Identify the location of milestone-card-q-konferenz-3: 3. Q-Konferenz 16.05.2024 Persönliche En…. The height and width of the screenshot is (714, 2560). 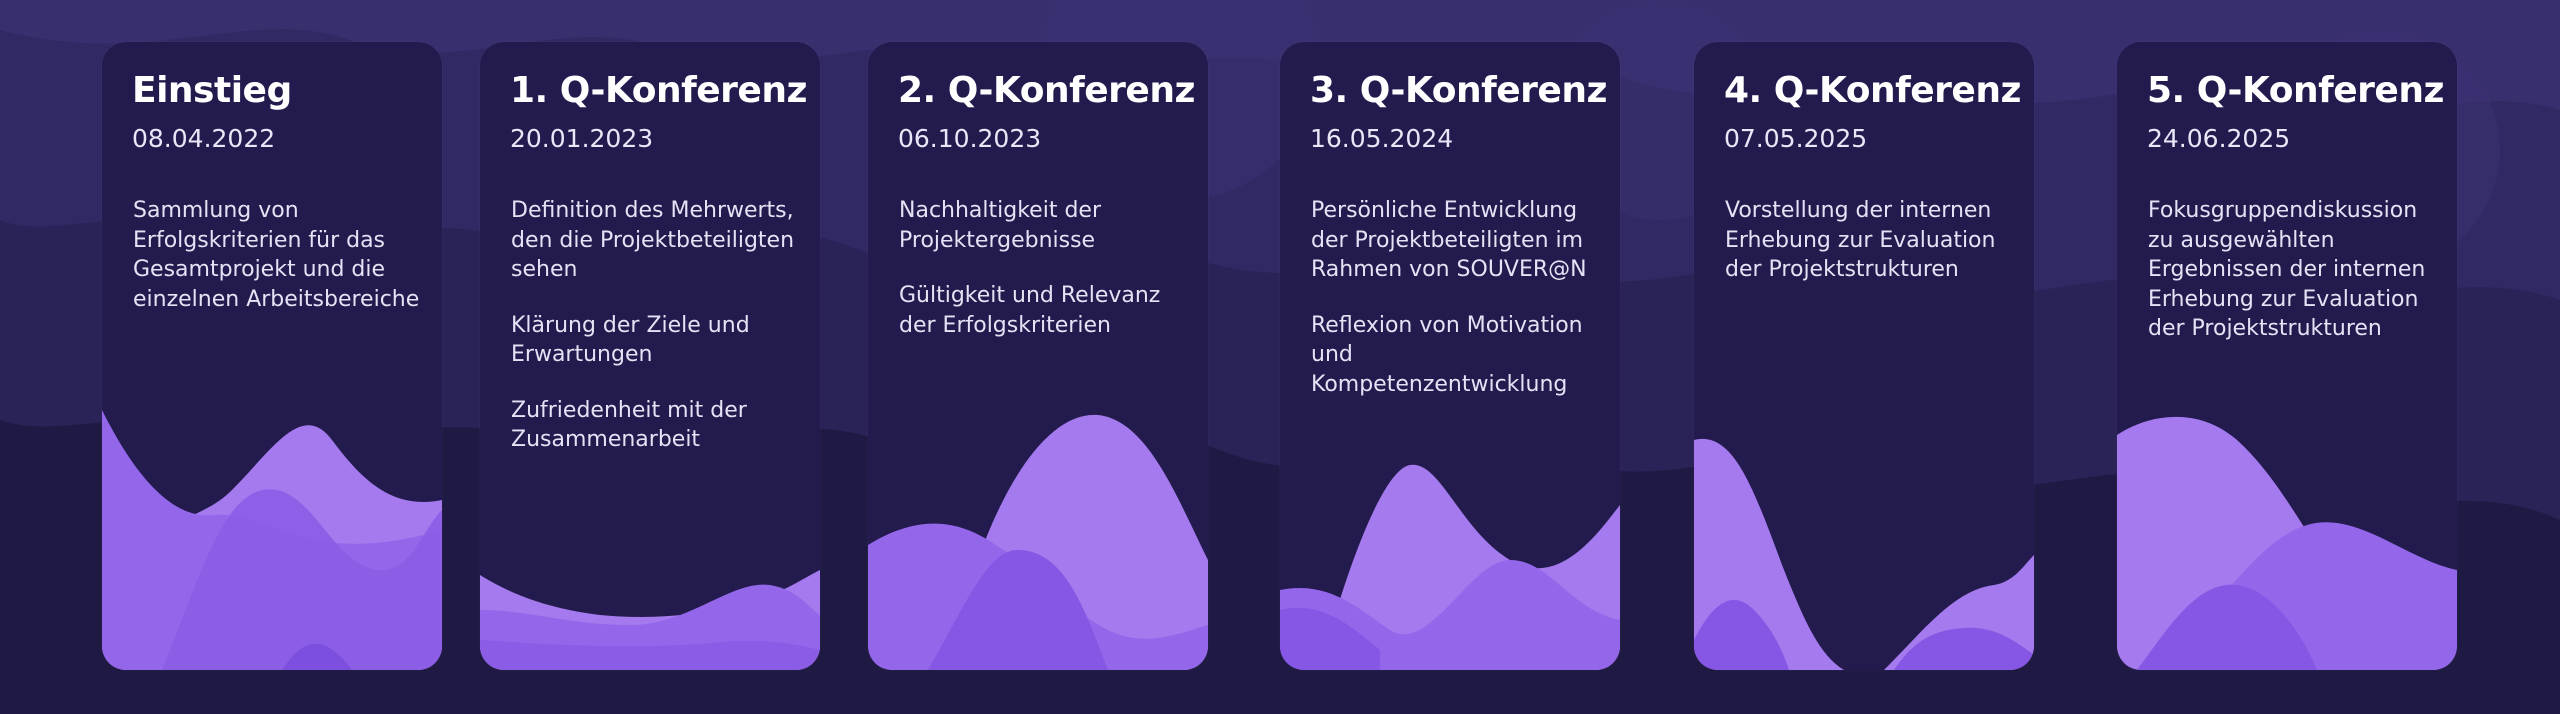
(1450, 356).